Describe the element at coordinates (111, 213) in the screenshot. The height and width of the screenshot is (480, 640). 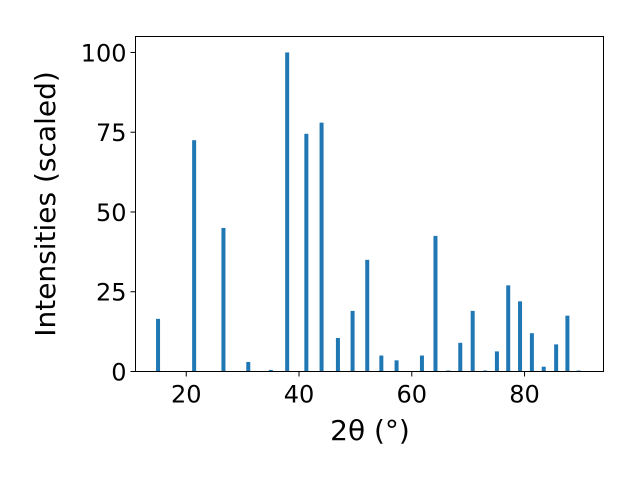
I see `y-tick-label: 50` at that location.